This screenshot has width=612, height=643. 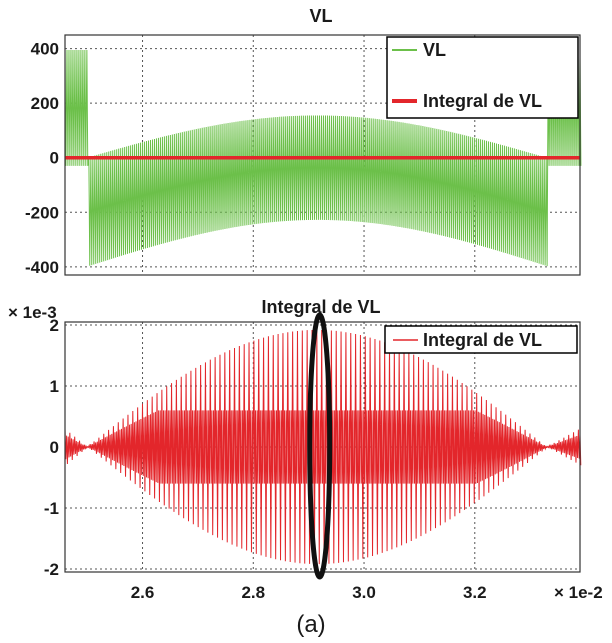 I want to click on y-tick-label: -400, so click(x=42, y=267).